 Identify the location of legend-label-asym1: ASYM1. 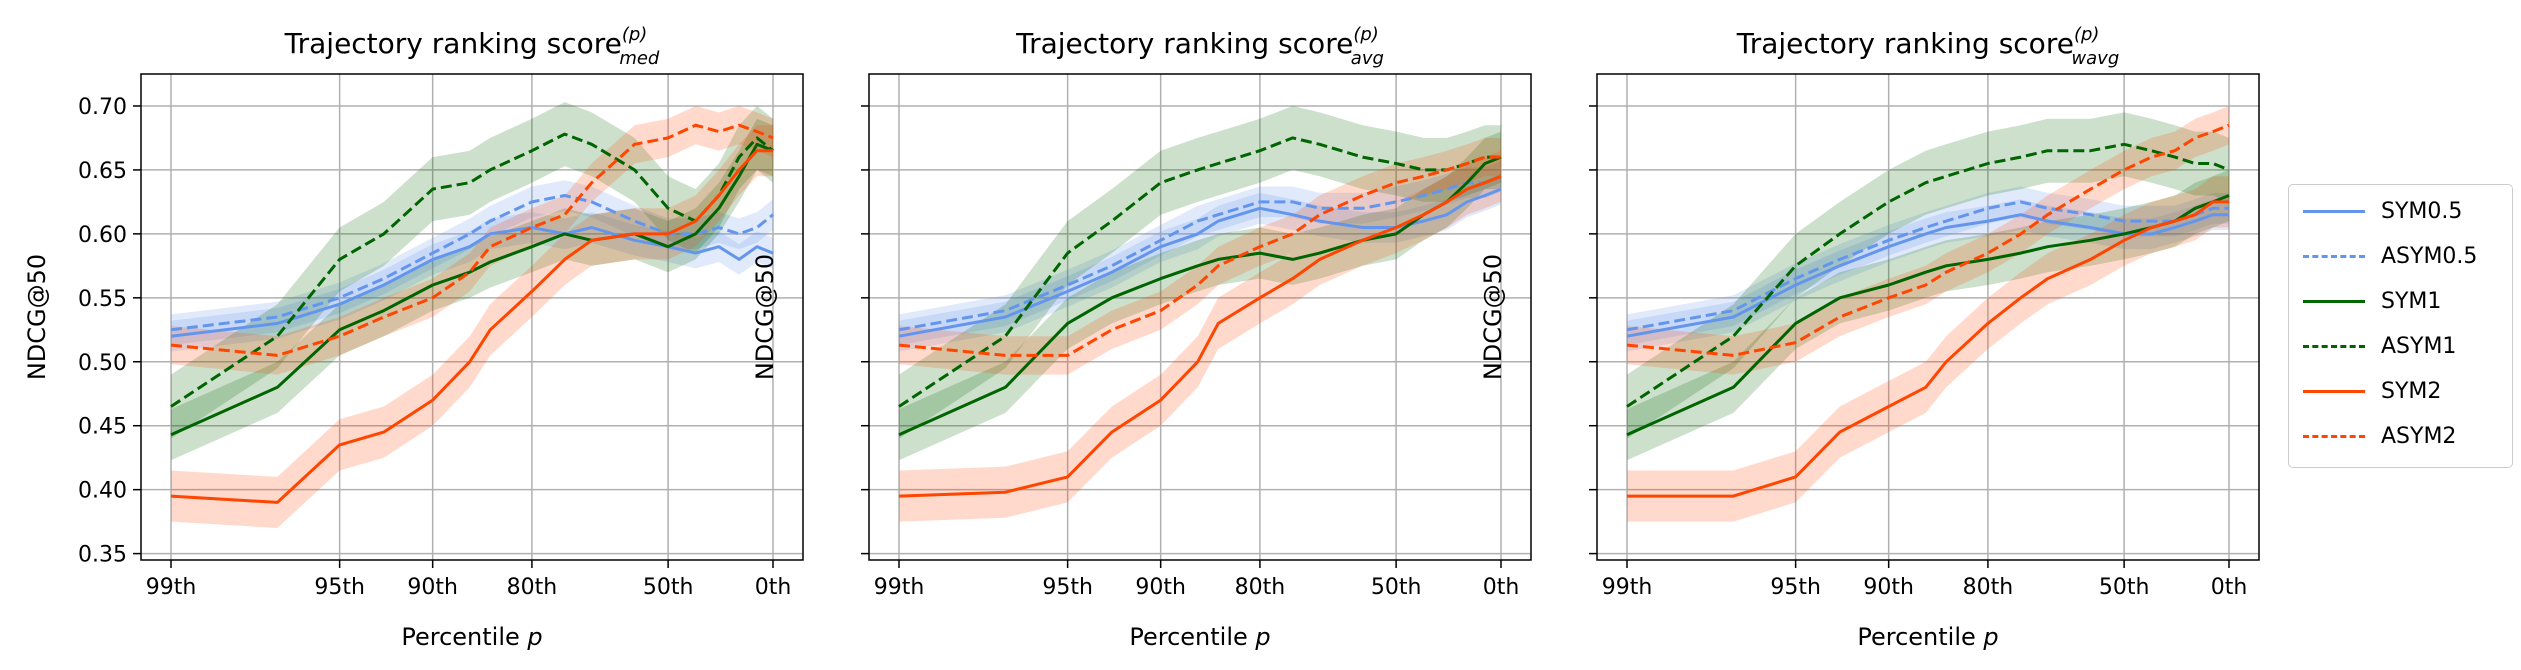
(2419, 346).